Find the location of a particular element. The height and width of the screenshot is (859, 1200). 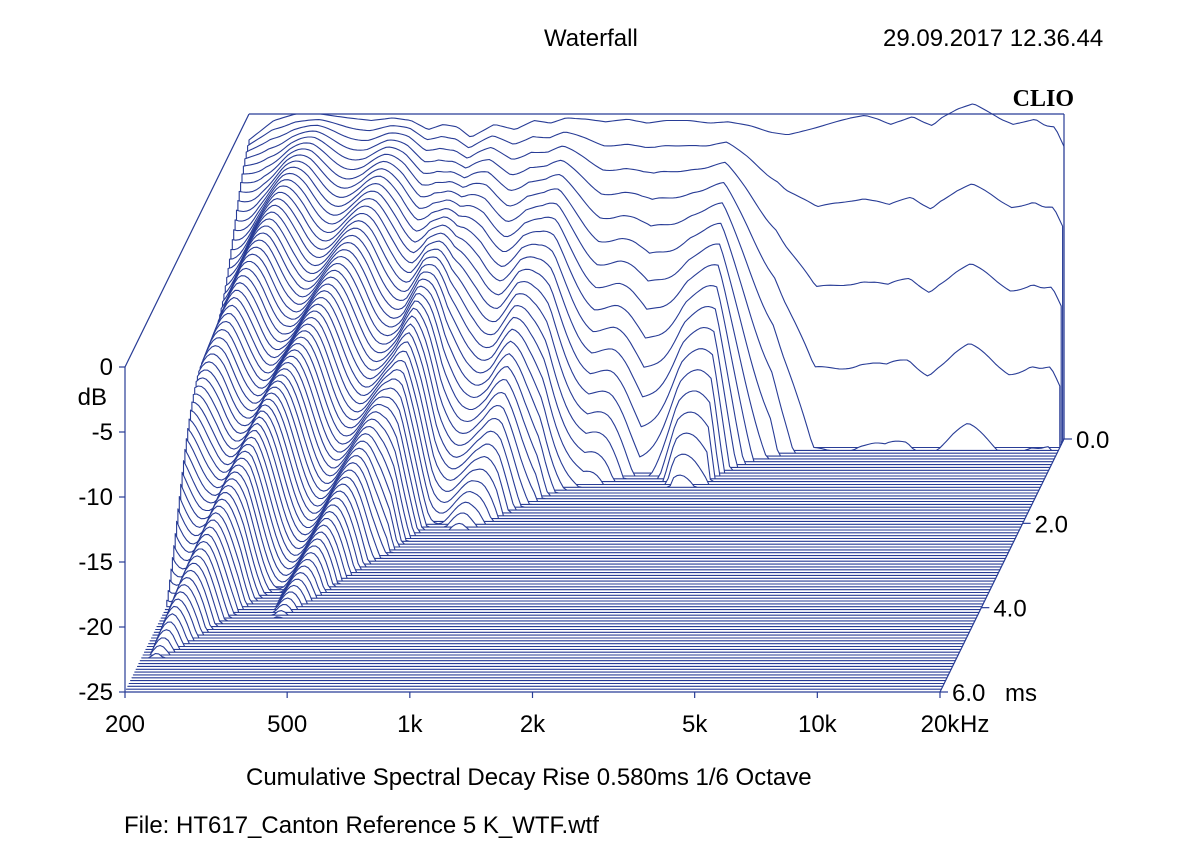

z-tick-label: 2.0 is located at coordinates (1051, 524).